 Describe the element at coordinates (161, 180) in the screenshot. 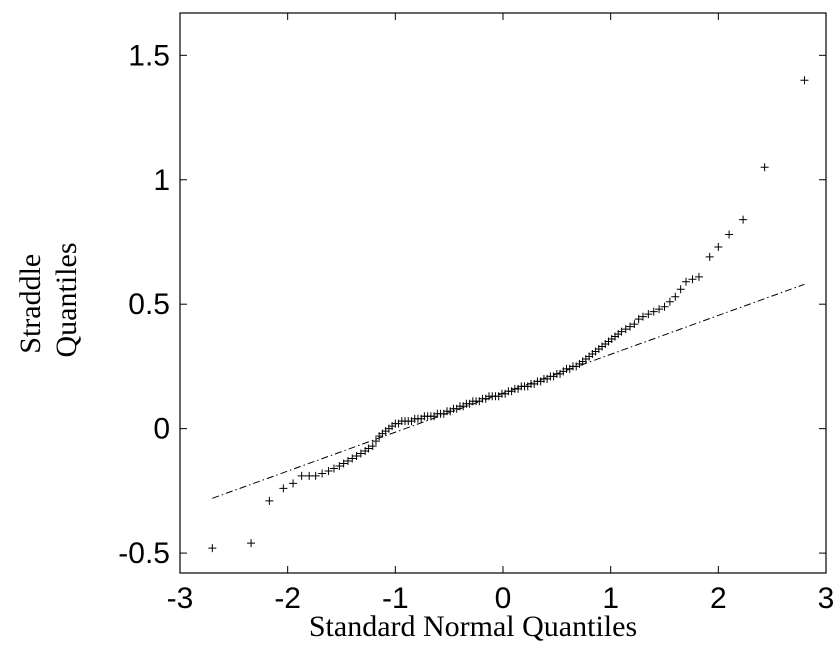

I see `y-tick-label: 1` at that location.